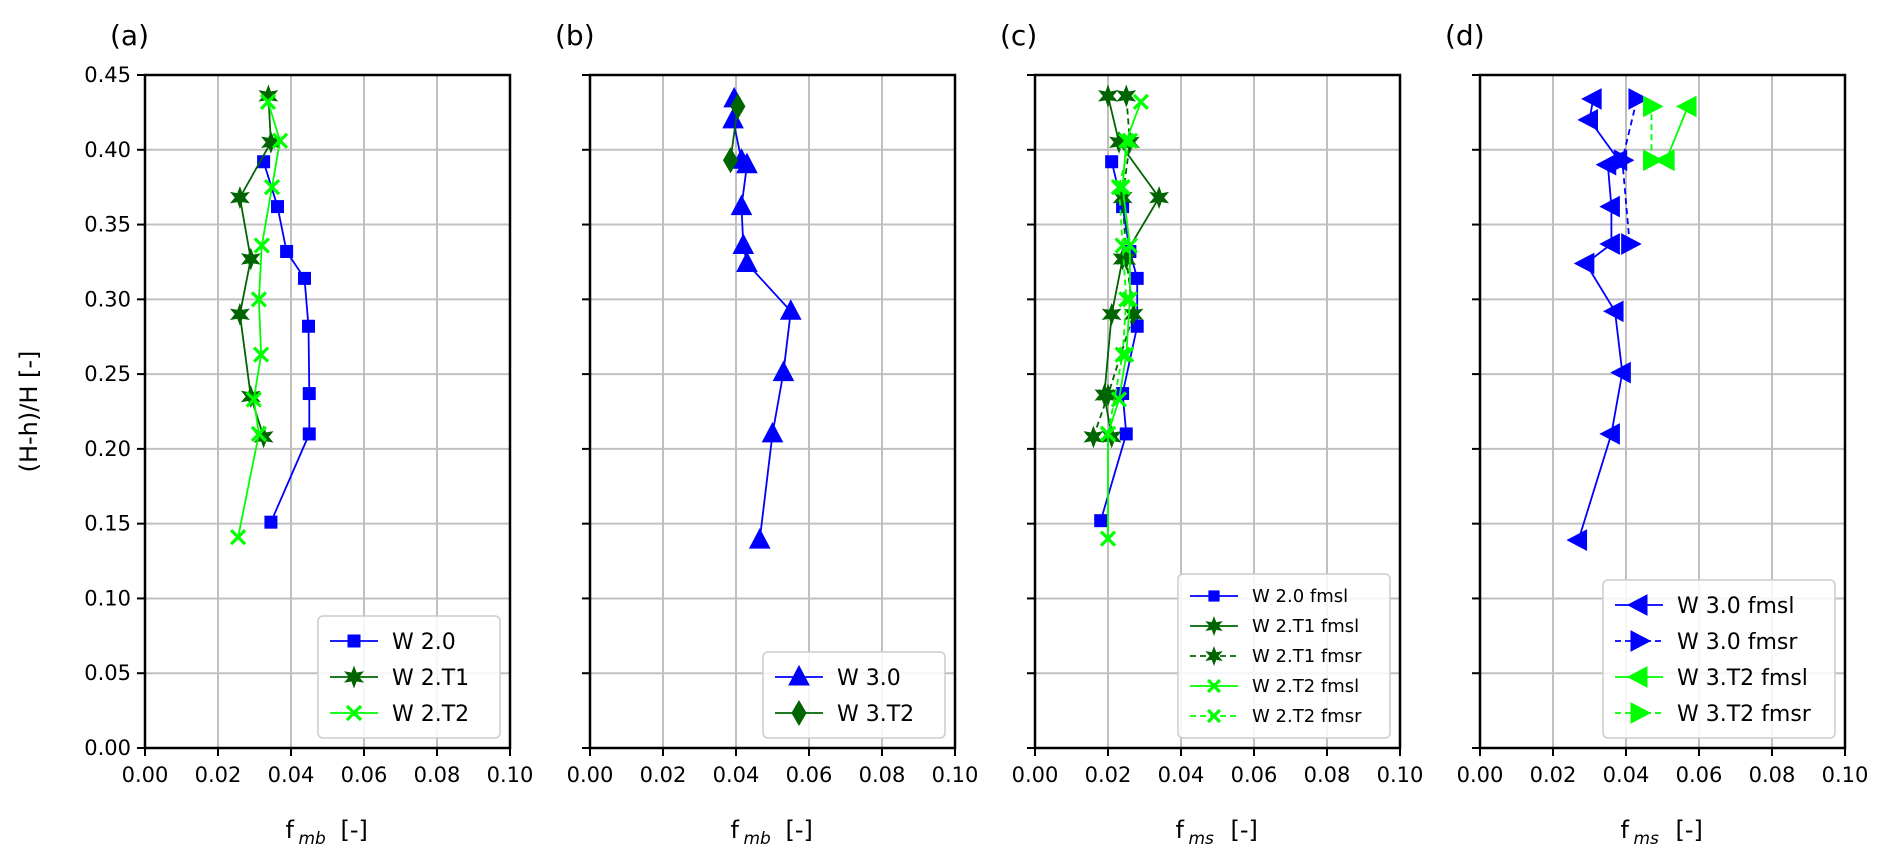 This screenshot has width=1892, height=864. Describe the element at coordinates (1653, 160) in the screenshot. I see `series-w-3-t2-fmsr-point` at that location.